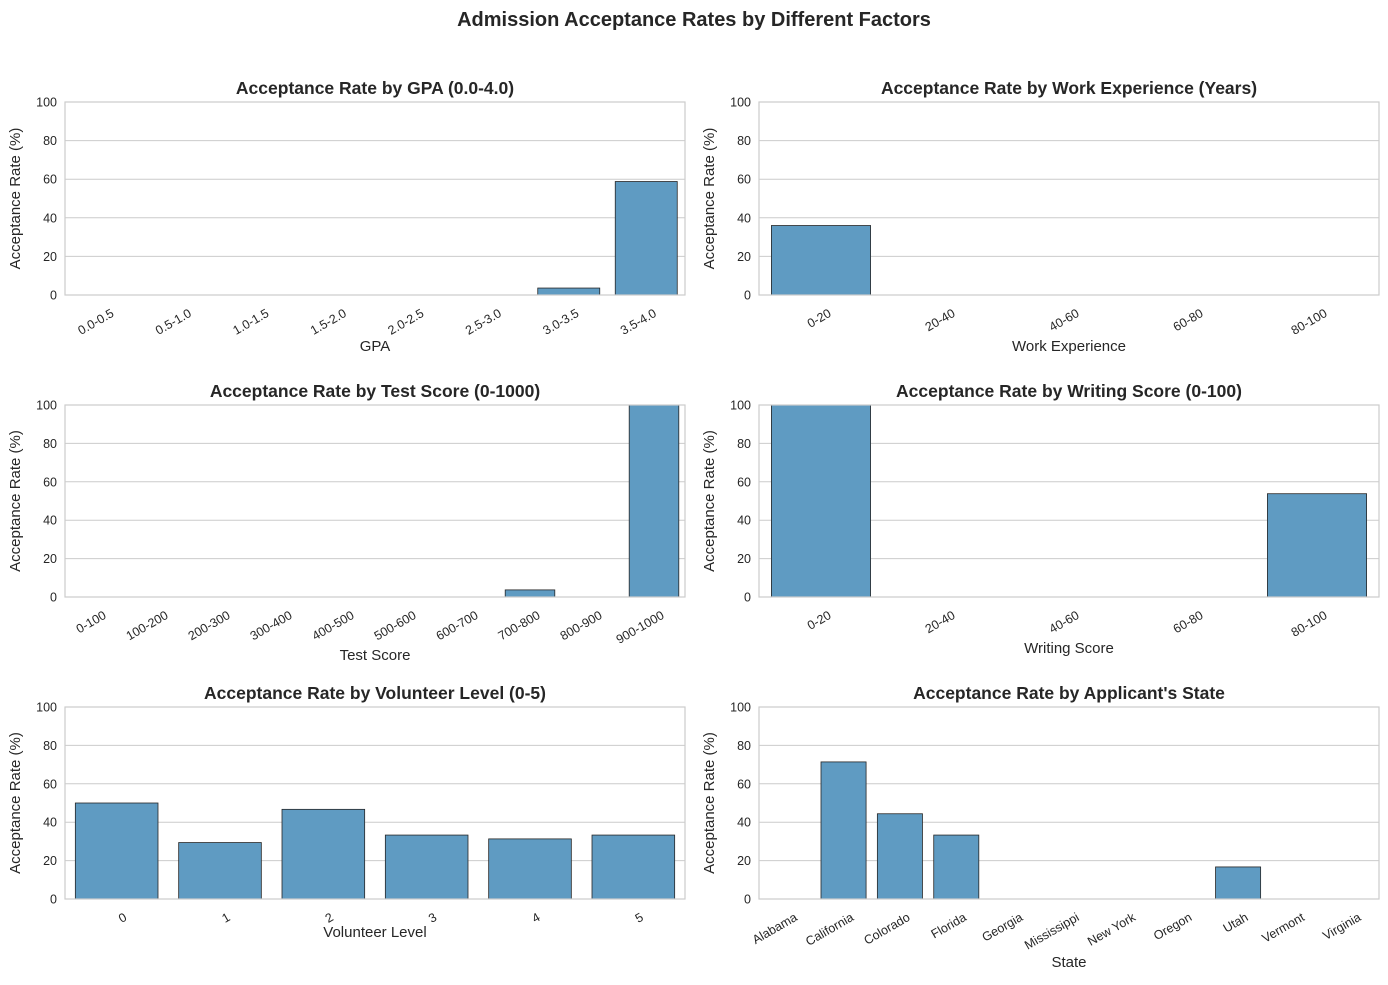 The image size is (1388, 985). Describe the element at coordinates (251, 322) in the screenshot. I see `x-tick-label: 1.0-1.5` at that location.